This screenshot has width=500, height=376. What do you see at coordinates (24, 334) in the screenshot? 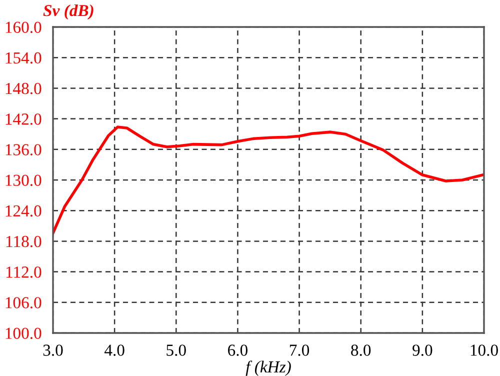
I see `y-tick-label: 100.0` at bounding box center [24, 334].